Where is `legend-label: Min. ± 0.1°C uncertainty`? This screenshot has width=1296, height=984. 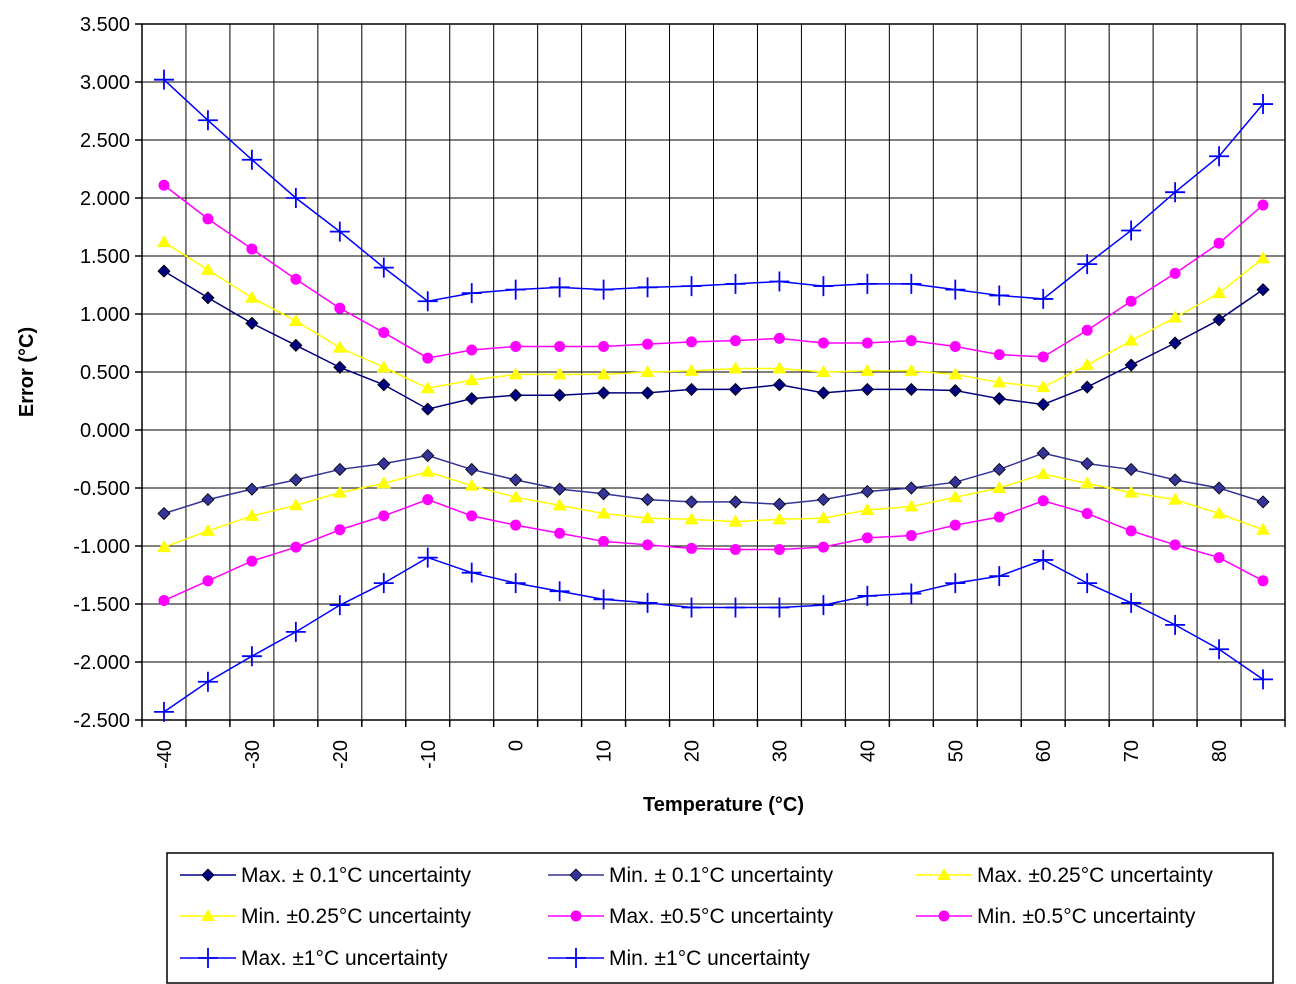
legend-label: Min. ± 0.1°C uncertainty is located at coordinates (721, 875).